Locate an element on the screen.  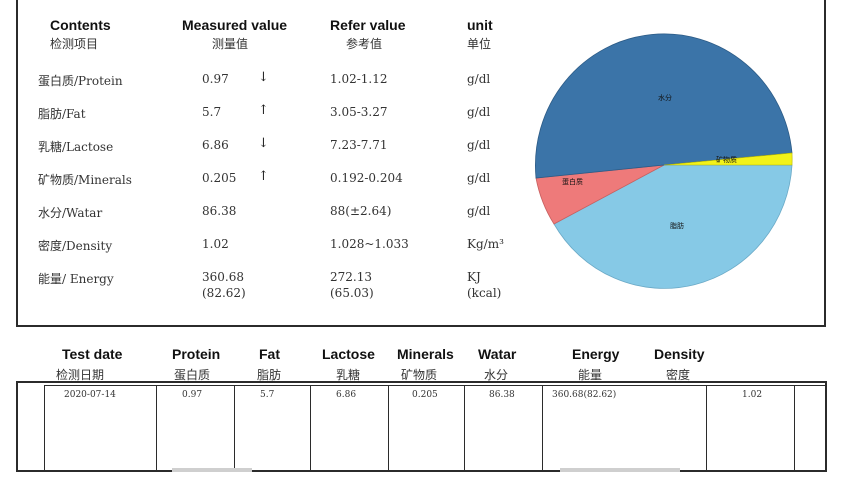
contents-header-cn: 检测项目 is located at coordinates (74, 44).